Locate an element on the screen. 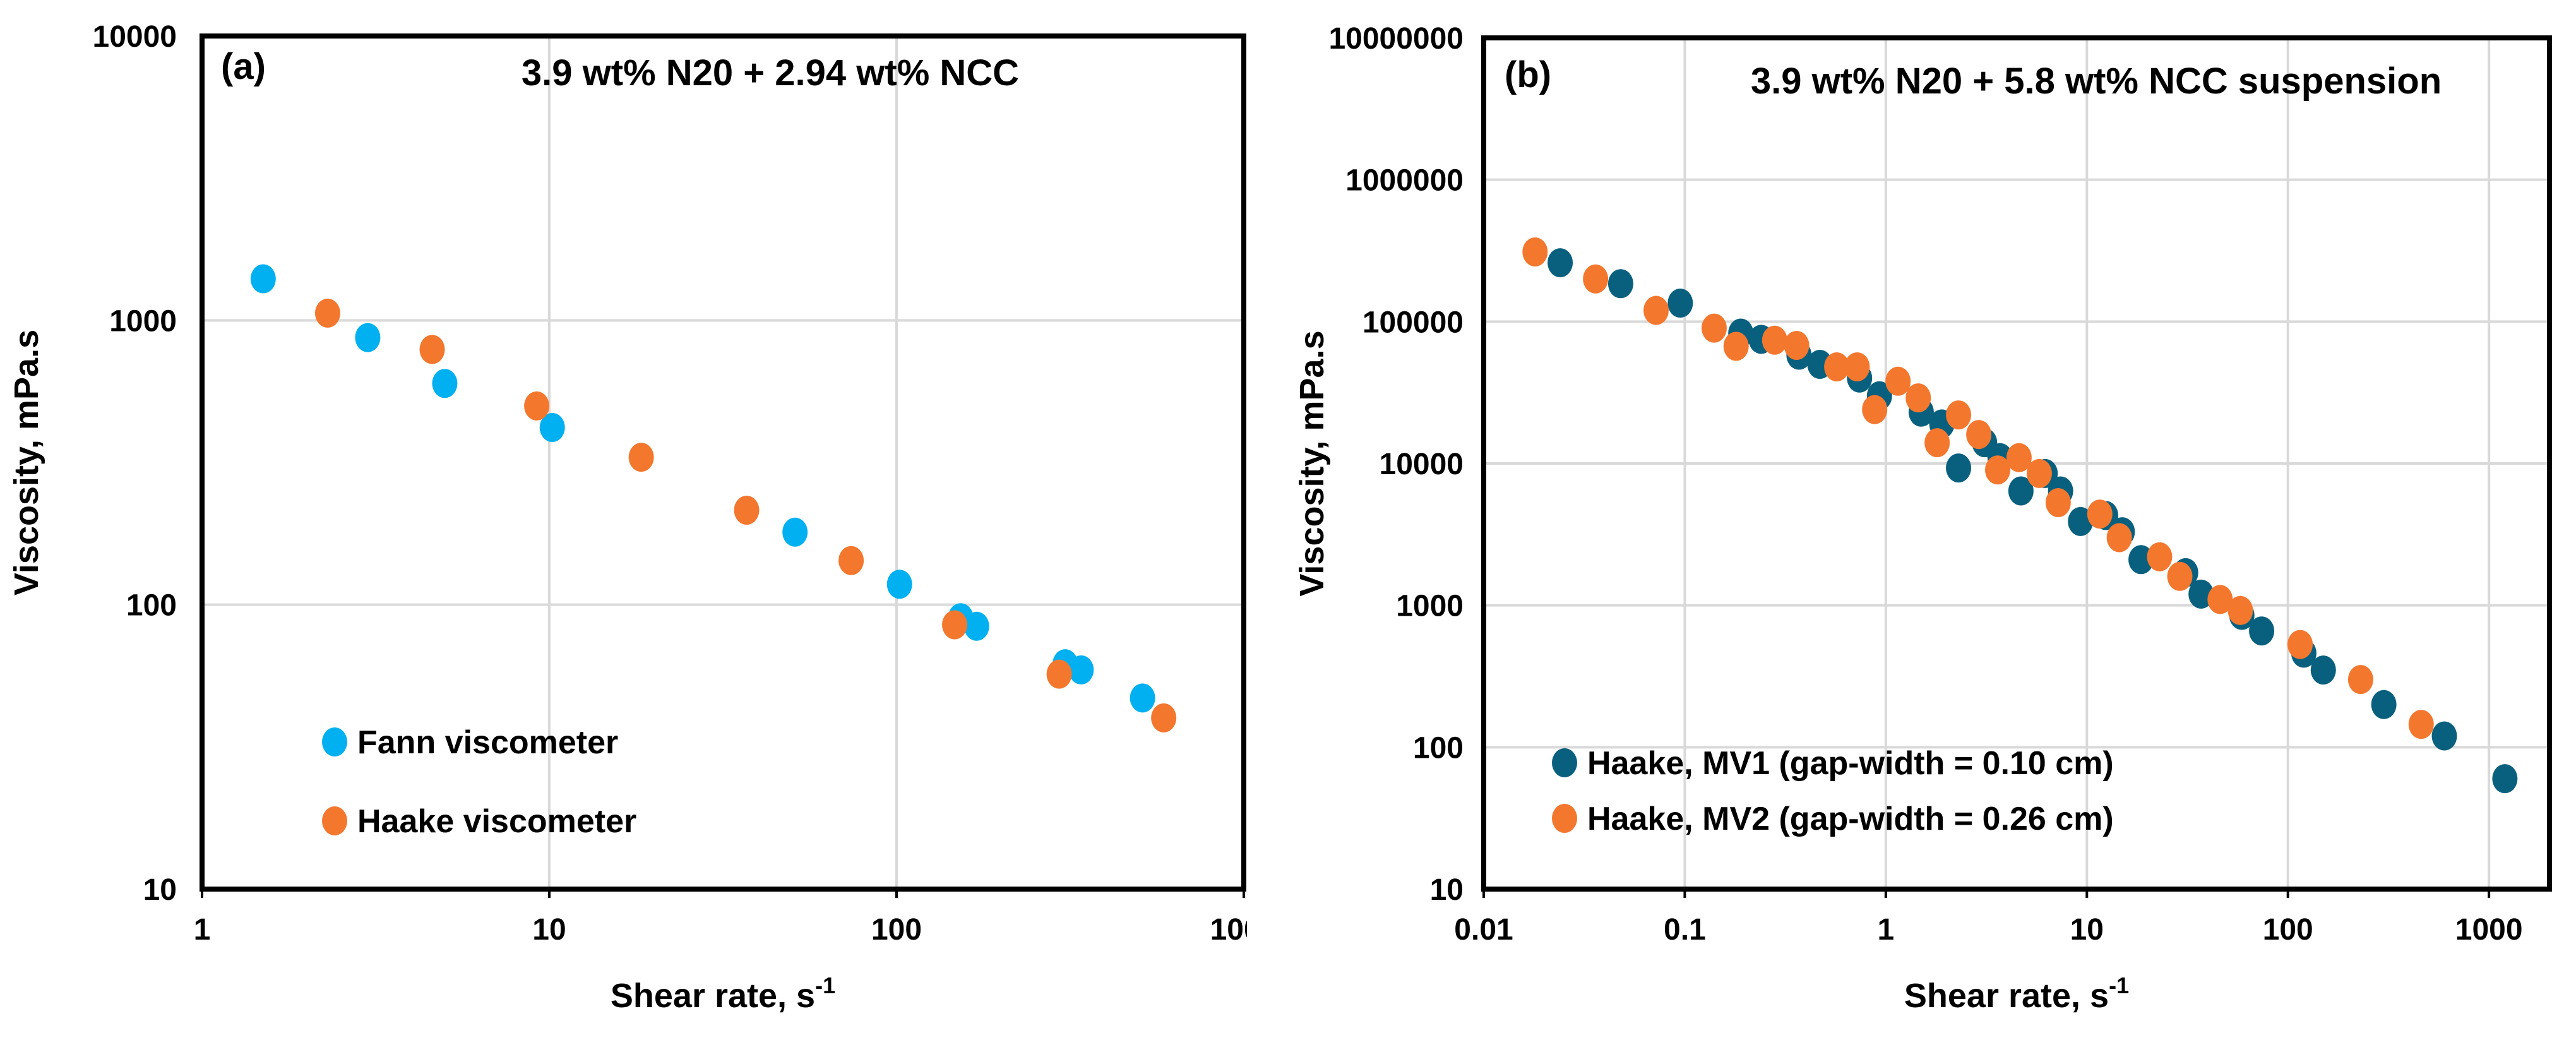  x-tick-label: 0.01 is located at coordinates (1483, 930).